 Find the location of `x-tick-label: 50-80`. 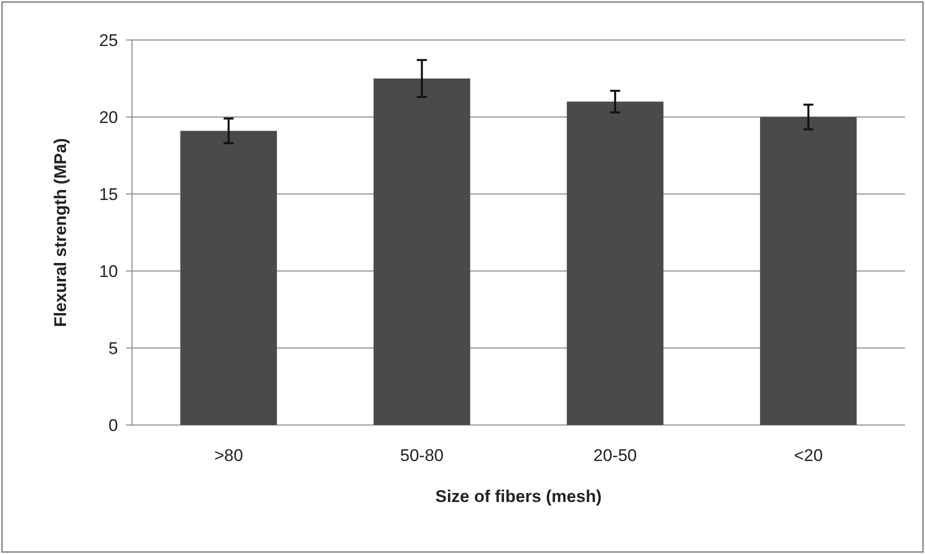

x-tick-label: 50-80 is located at coordinates (422, 455).